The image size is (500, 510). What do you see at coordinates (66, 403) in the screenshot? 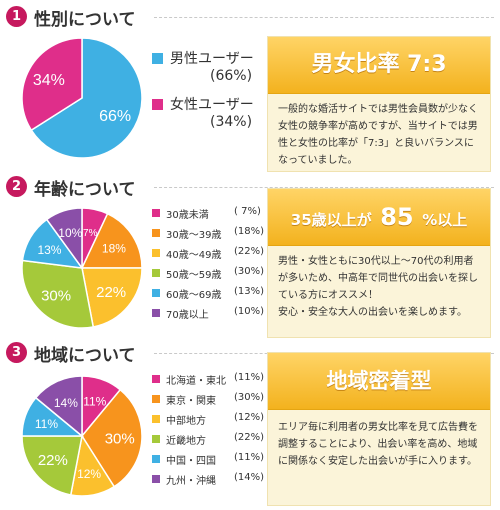
I see `slice-label: 14%` at bounding box center [66, 403].